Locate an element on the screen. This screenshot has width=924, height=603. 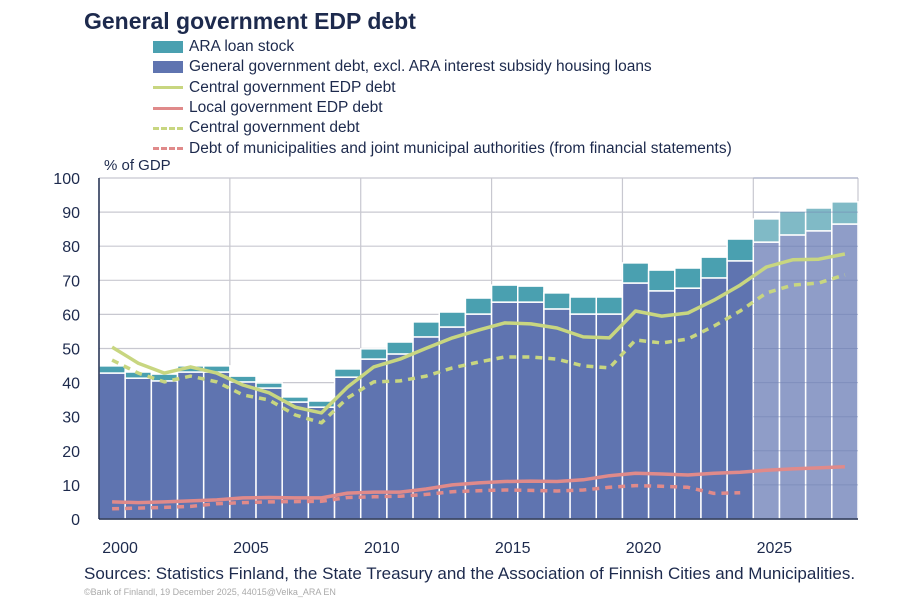
y-tick-label: 30 is located at coordinates (71, 418).